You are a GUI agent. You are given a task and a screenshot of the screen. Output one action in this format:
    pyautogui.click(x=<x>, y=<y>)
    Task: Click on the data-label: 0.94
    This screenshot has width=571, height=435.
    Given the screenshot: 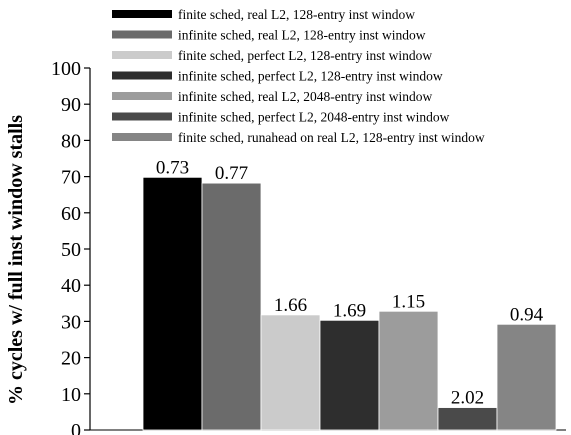 What is the action you would take?
    pyautogui.click(x=527, y=314)
    